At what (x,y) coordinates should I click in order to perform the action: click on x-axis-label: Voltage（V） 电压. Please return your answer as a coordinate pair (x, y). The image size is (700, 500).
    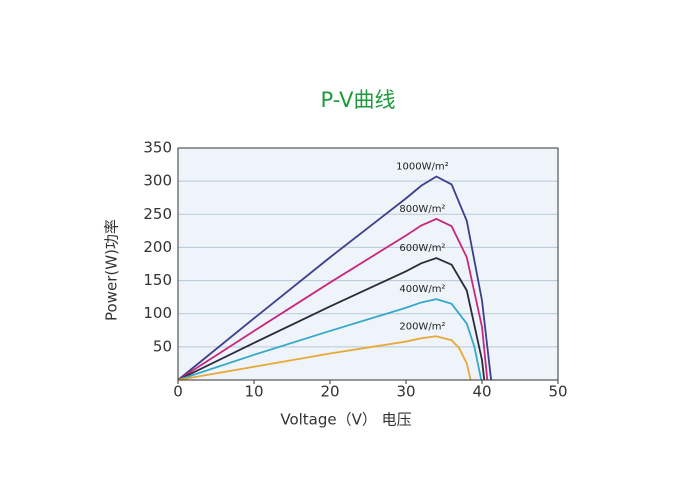
    Looking at the image, I should click on (345, 420).